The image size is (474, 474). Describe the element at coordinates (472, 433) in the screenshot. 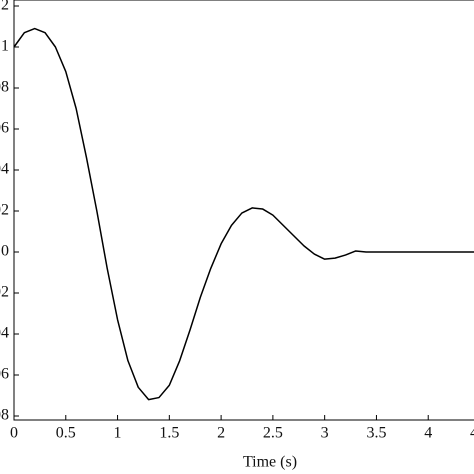

I see `x-tick-label: 4.5` at that location.